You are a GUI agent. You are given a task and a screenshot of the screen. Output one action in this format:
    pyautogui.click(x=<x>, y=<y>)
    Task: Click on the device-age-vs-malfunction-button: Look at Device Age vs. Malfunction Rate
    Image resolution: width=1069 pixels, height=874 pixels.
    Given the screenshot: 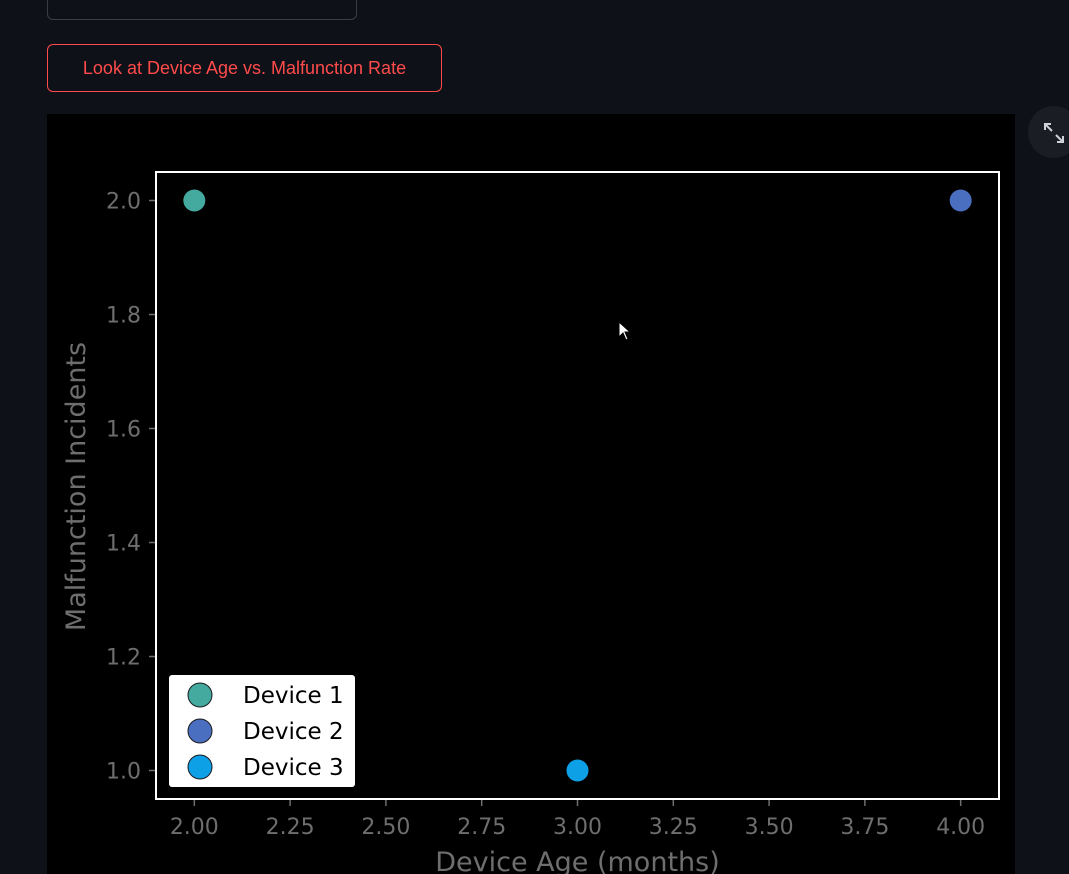 What is the action you would take?
    pyautogui.click(x=244, y=68)
    